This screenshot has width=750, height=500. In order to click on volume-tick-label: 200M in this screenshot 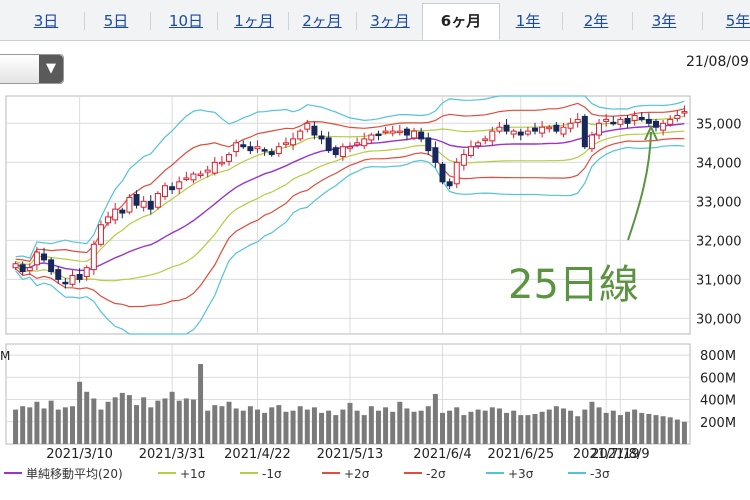, I will do `click(718, 423)`.